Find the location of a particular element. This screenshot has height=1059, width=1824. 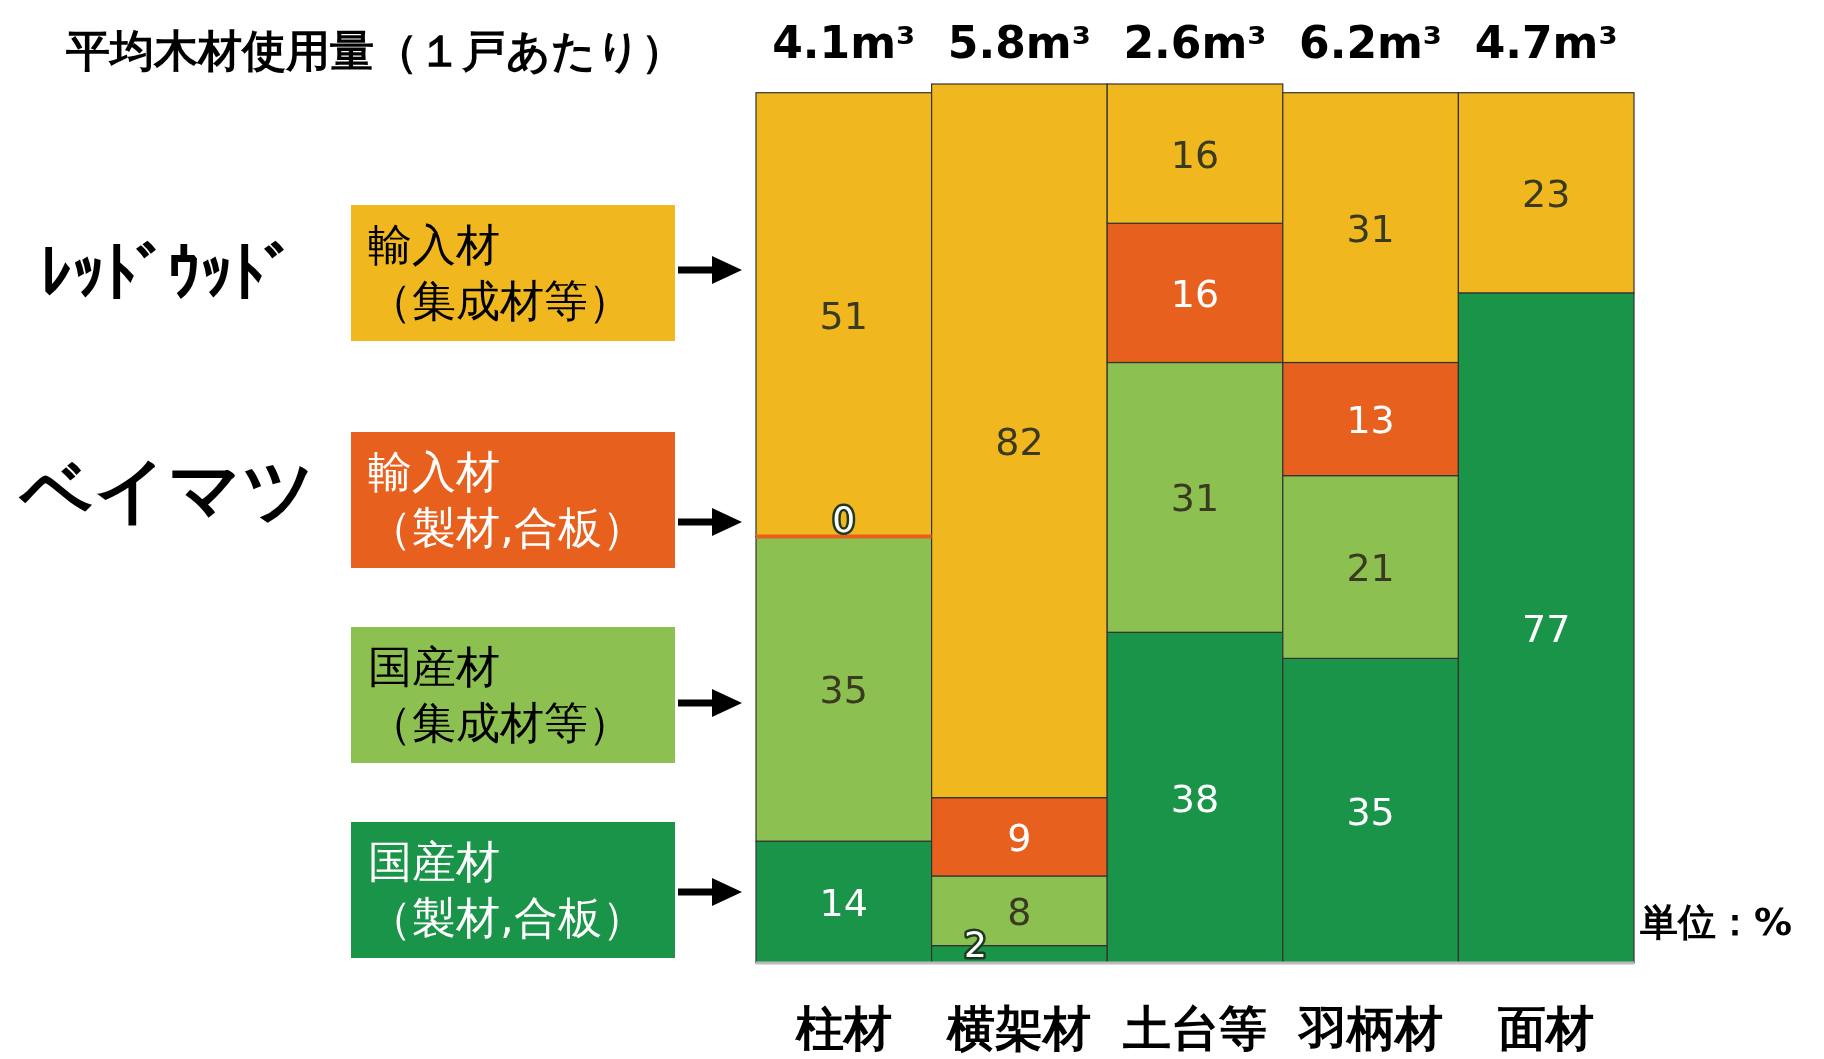

text: 4.7m³ is located at coordinates (1546, 42).